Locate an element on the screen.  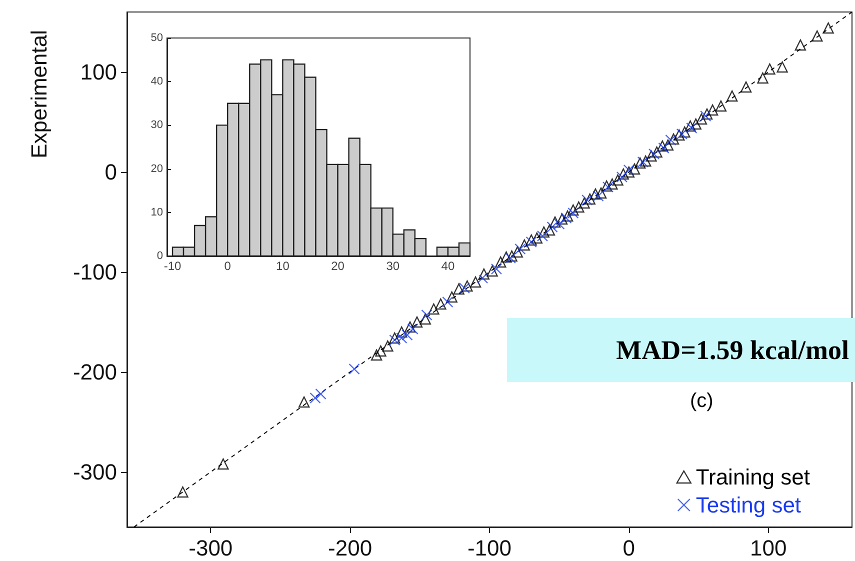
x-tick-label: -10 is located at coordinates (173, 266).